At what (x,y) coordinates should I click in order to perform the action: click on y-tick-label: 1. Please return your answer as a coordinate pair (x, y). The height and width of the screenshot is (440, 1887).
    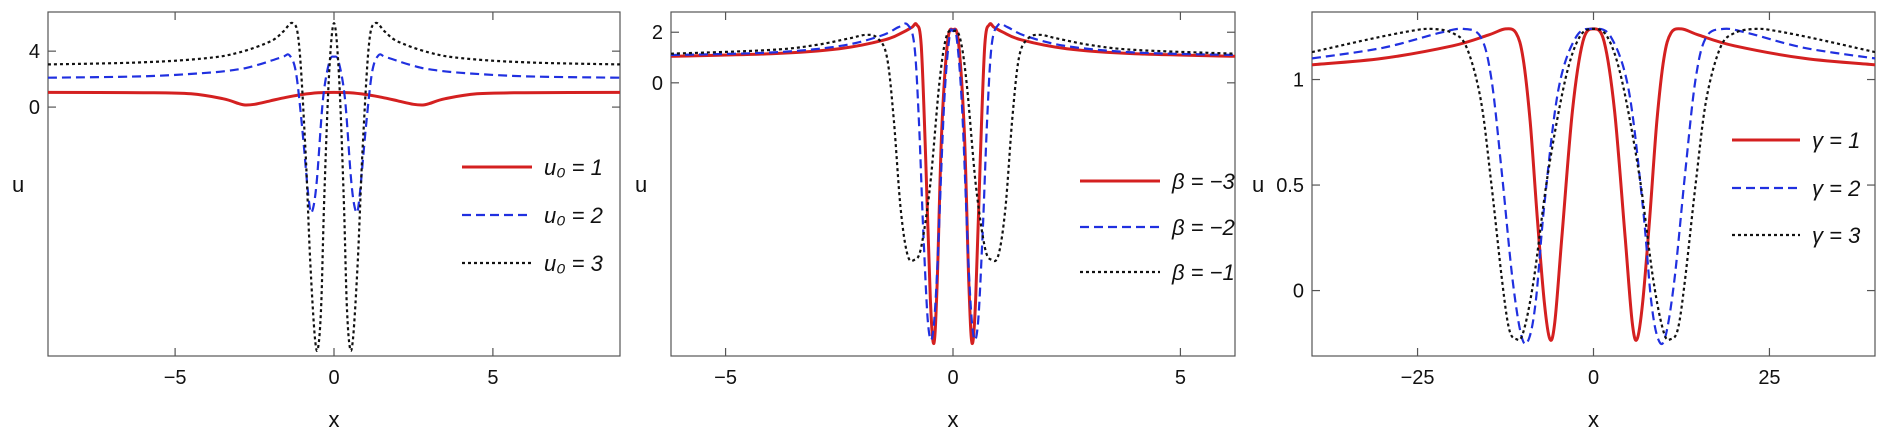
    Looking at the image, I should click on (1298, 81).